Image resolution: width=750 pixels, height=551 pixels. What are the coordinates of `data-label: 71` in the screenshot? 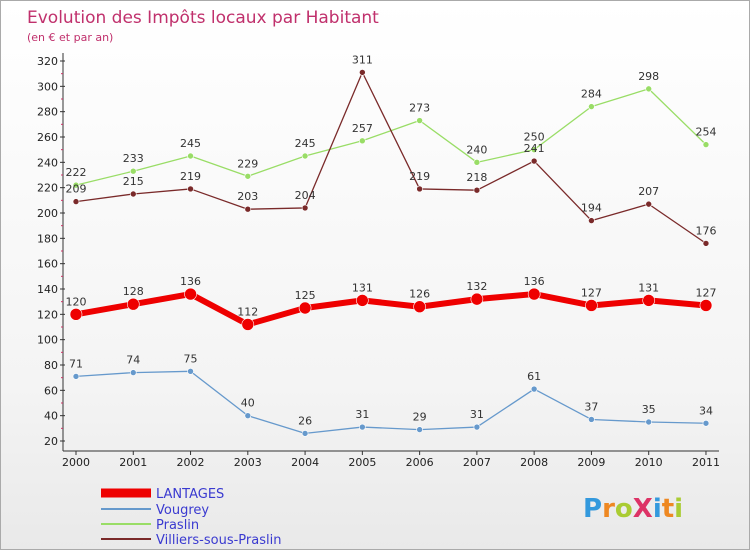 It's located at (76, 363).